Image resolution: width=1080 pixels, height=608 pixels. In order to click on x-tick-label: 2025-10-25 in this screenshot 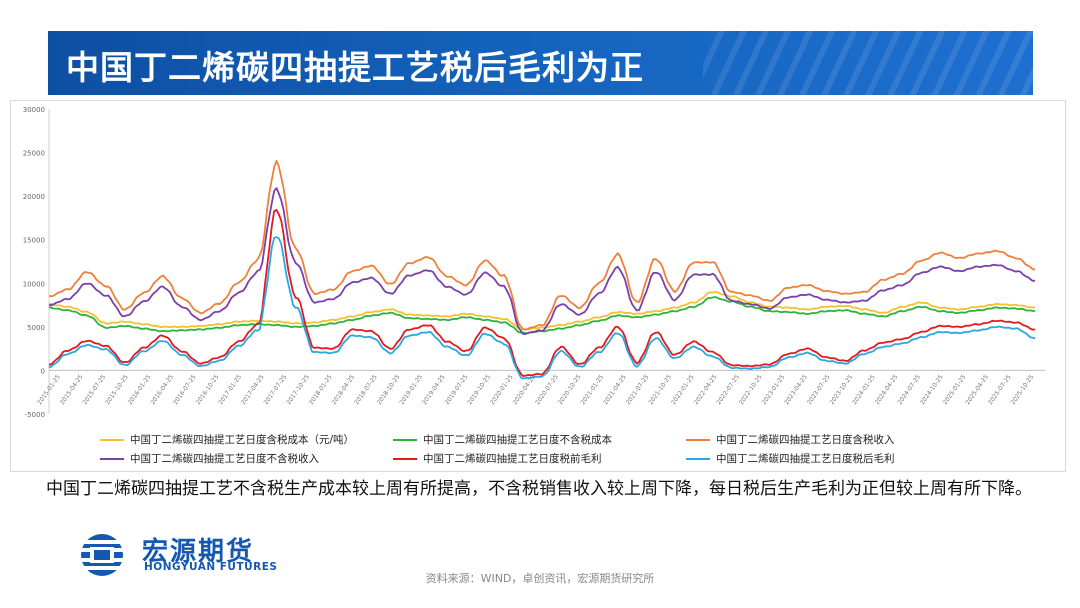, I will do `click(1023, 389)`.